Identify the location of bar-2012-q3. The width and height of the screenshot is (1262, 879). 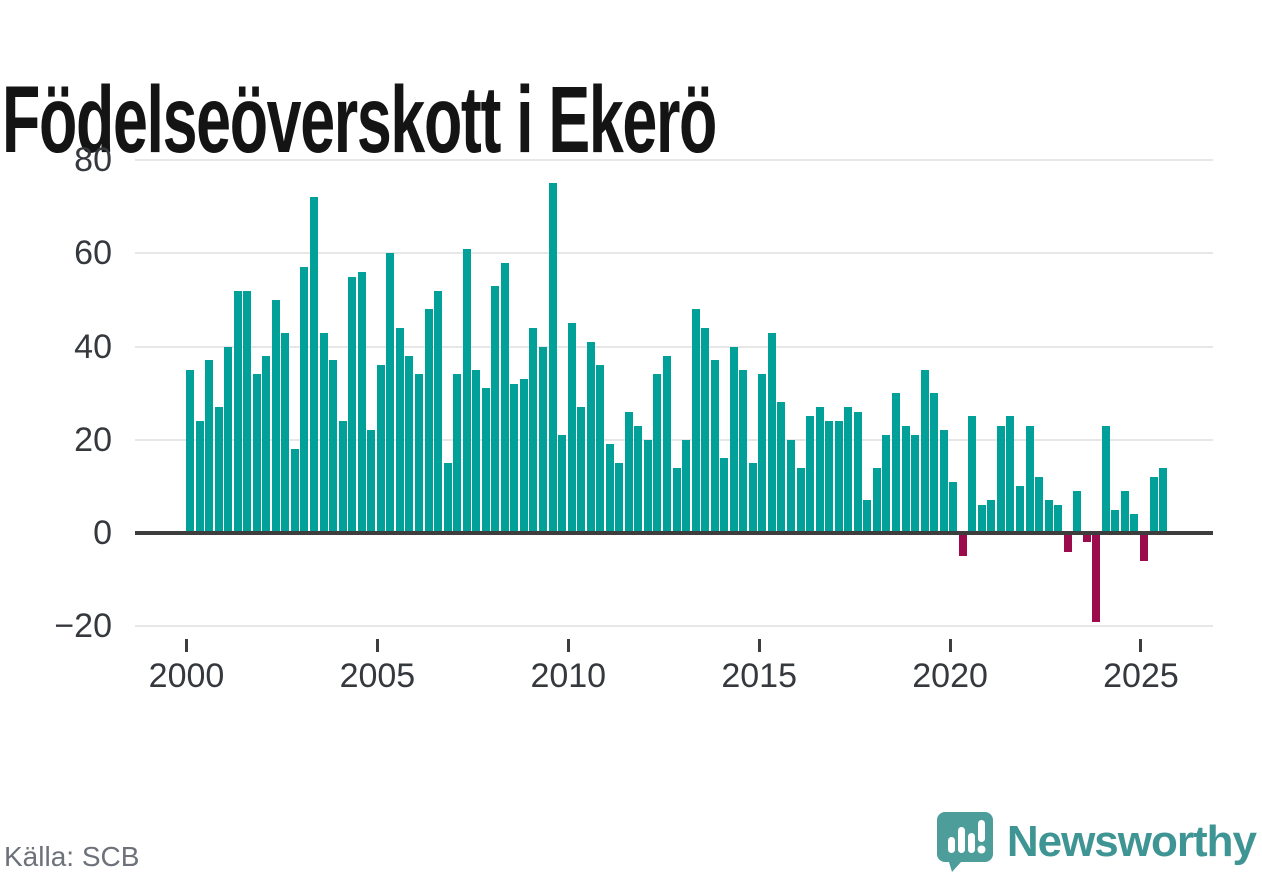
(667, 444).